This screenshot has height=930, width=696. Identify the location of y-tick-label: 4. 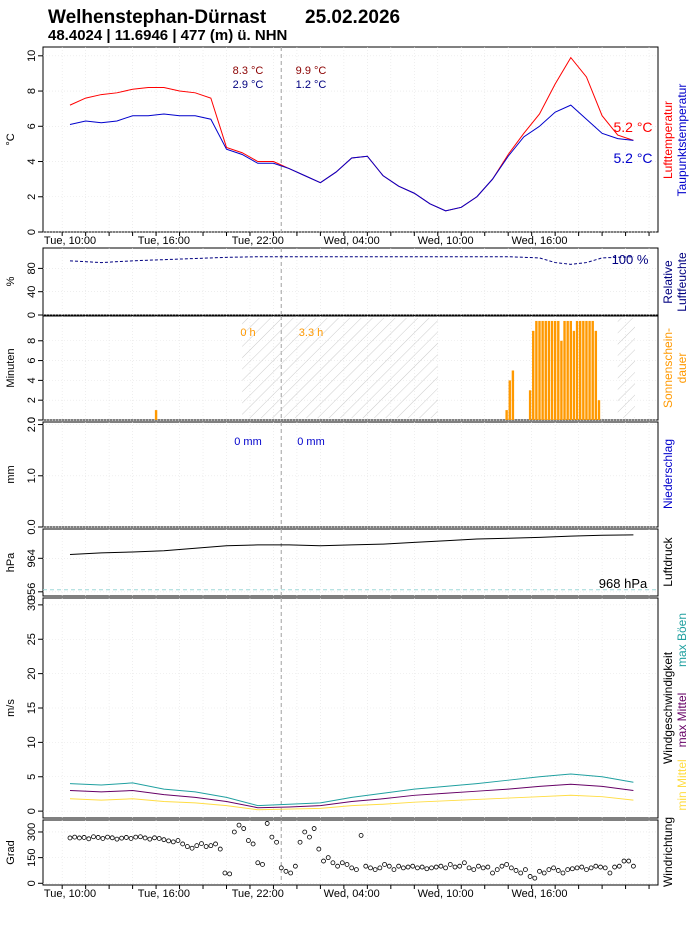
(32, 161).